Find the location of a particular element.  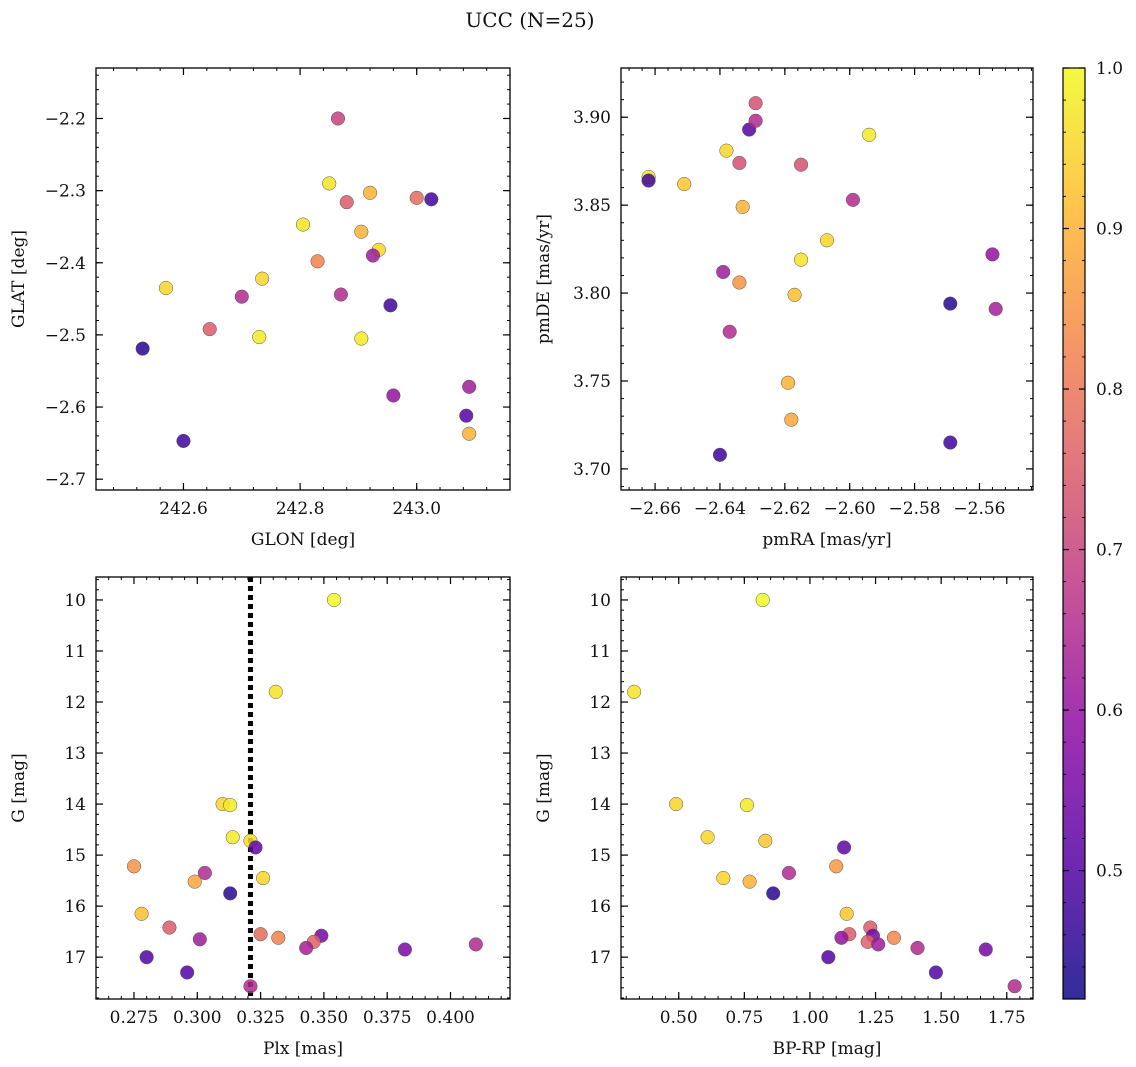

x-tick-label: −2.64 is located at coordinates (720, 509).